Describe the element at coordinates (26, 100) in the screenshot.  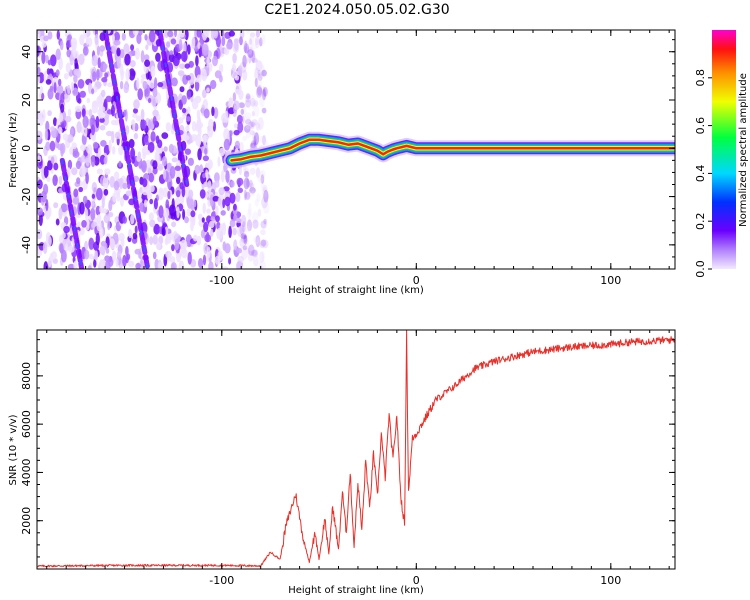
I see `spectrogram-ytick-label: 20` at that location.